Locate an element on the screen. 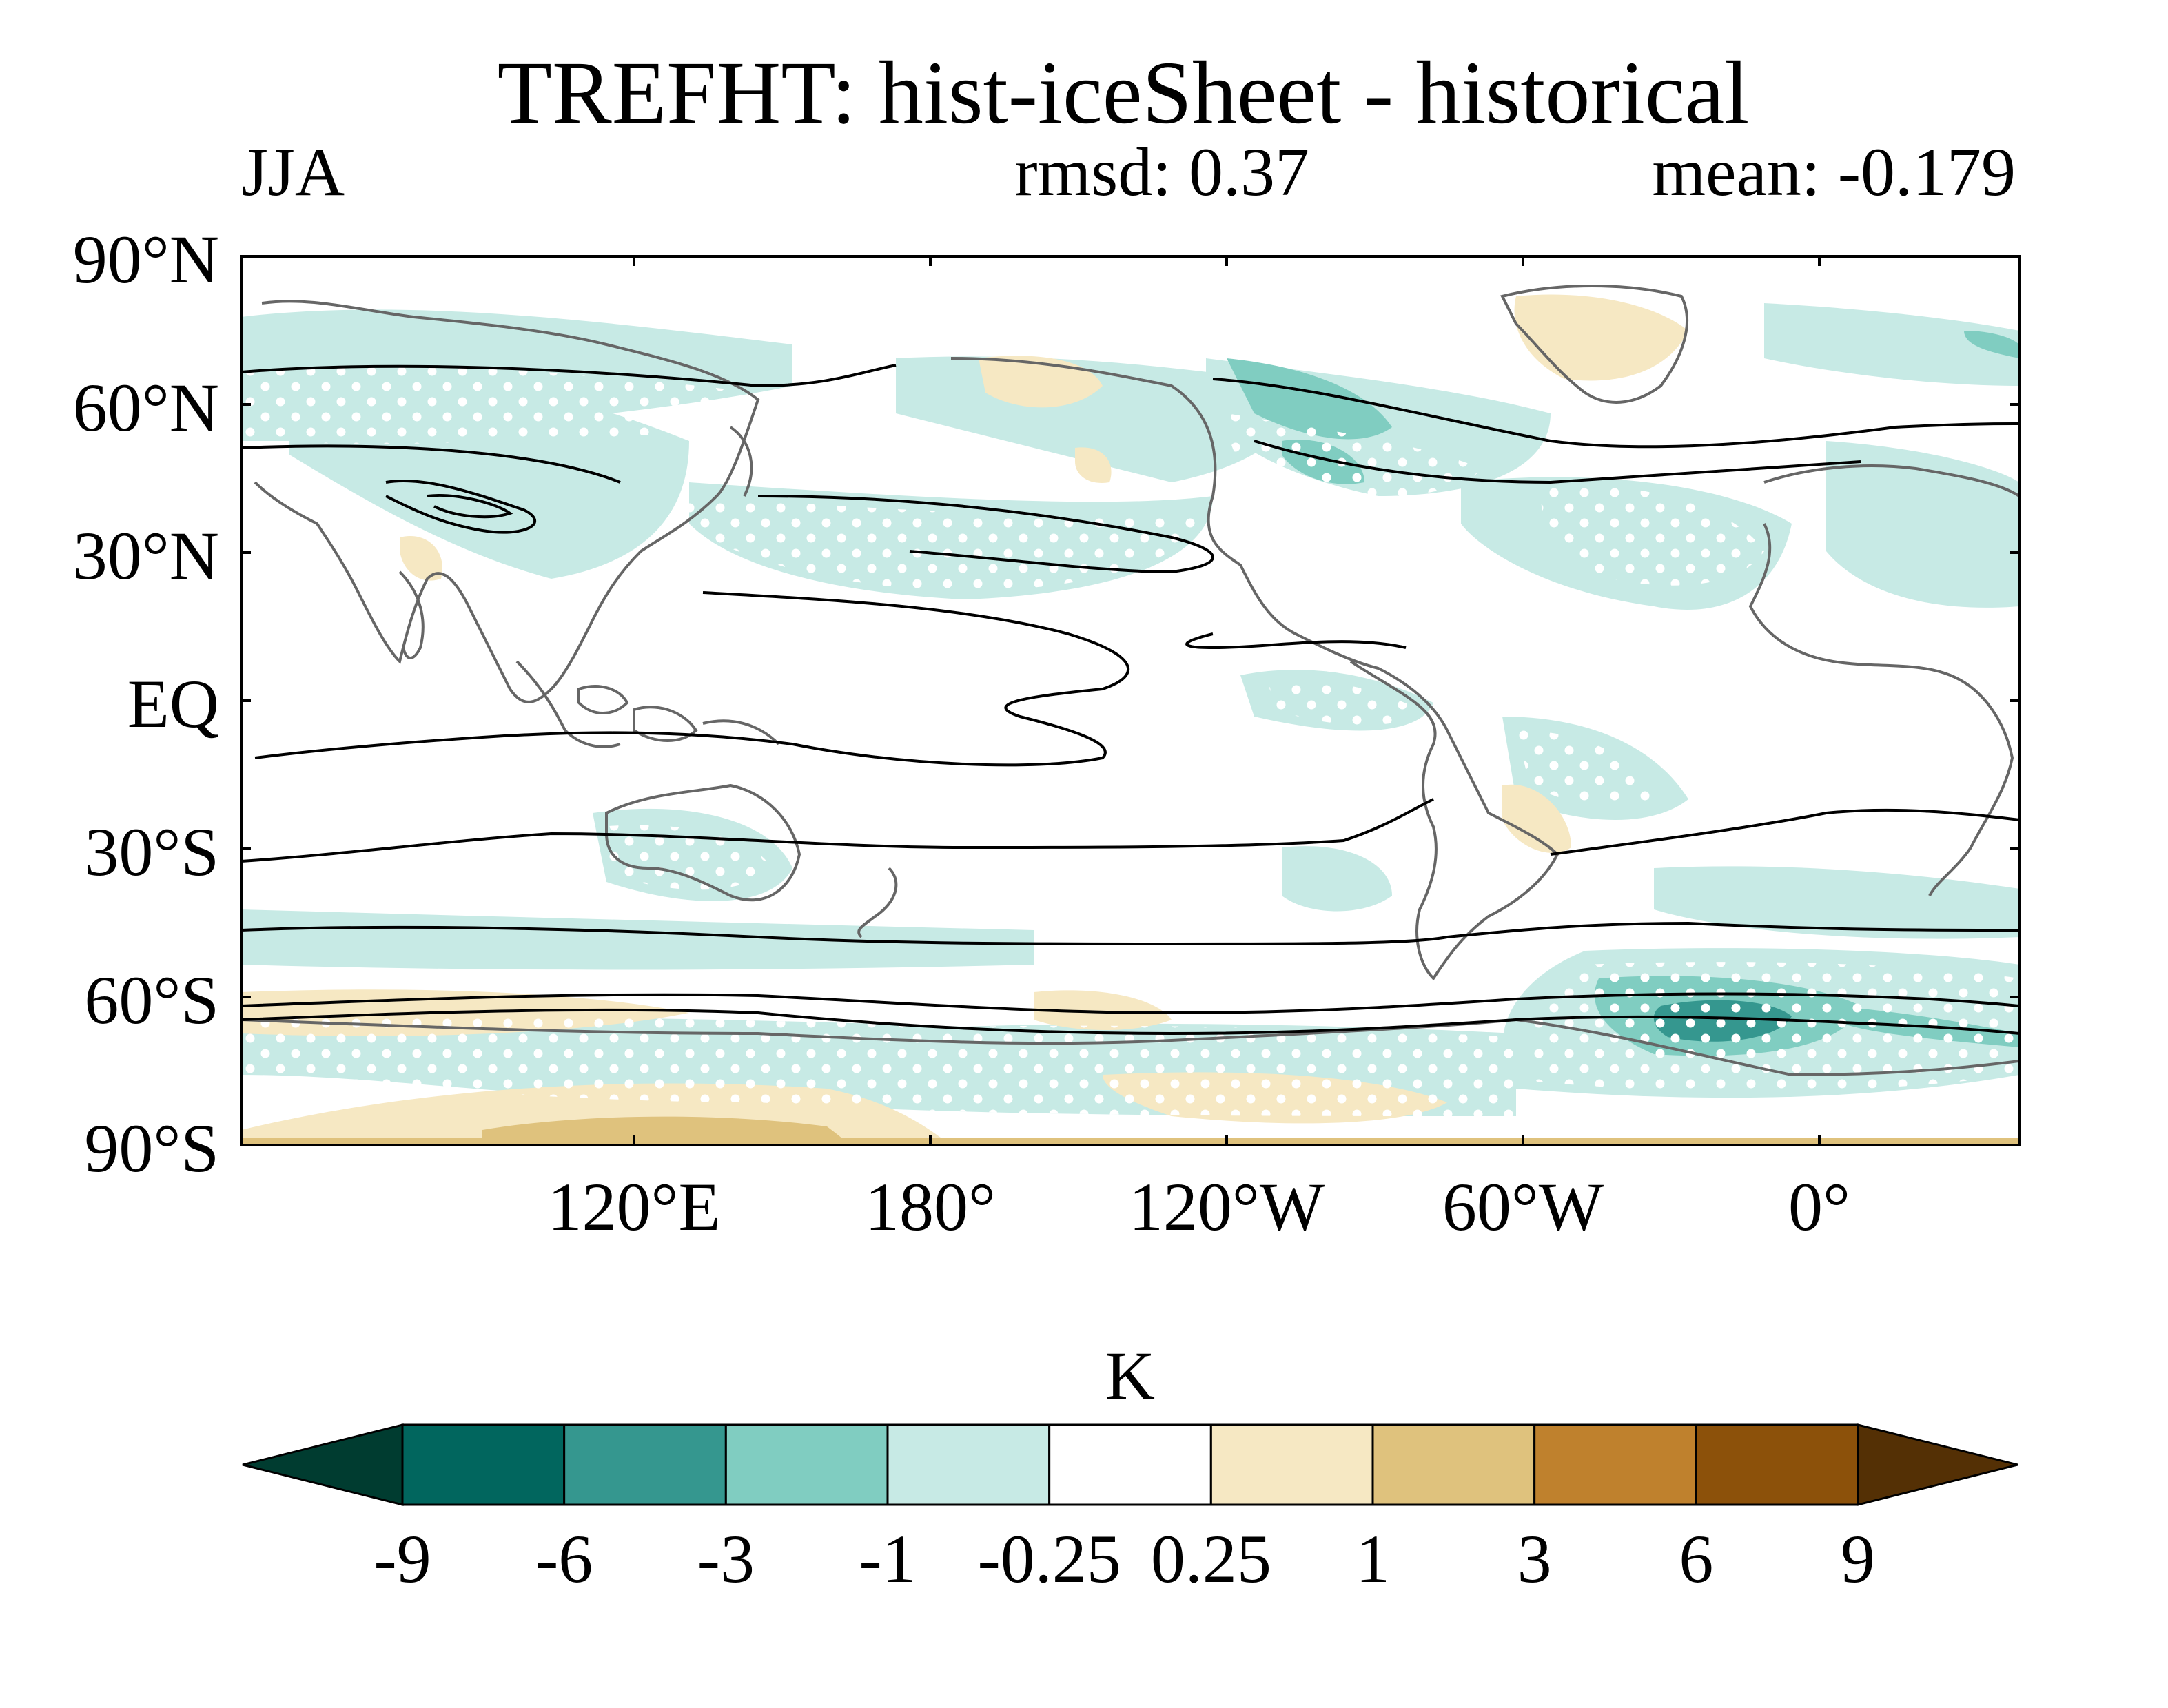 The image size is (2168, 1708). season-label: JJA is located at coordinates (293, 172).